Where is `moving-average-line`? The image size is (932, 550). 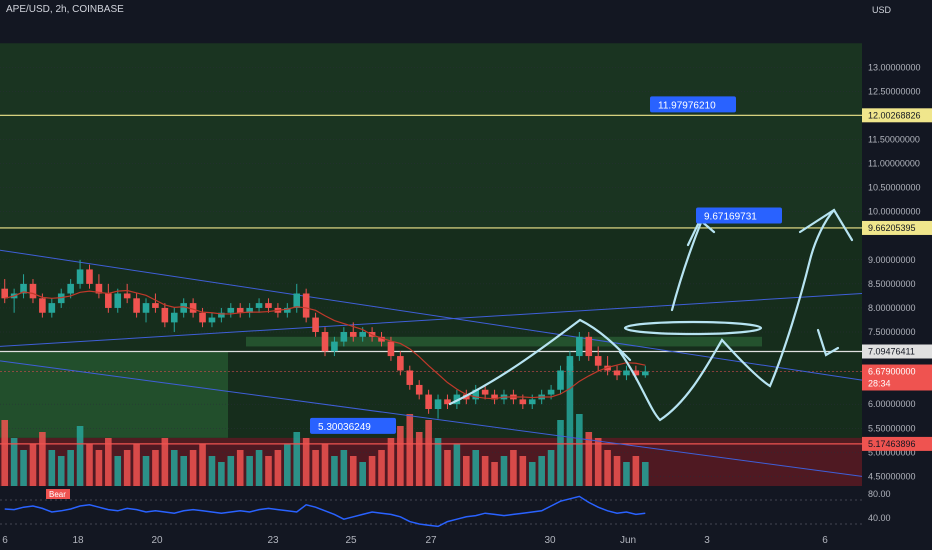
moving-average-line is located at coordinates (325, 344).